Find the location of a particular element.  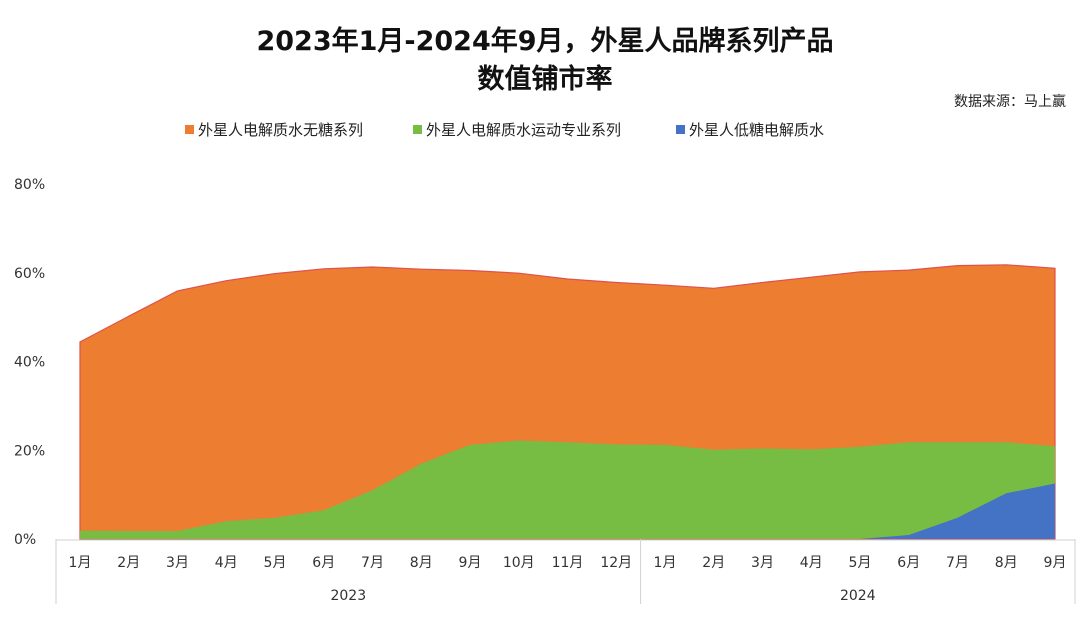

legend: 外星人电解质水无糖系列 外星人电解质水运动专业系列 外星人低糖电解质水 is located at coordinates (504, 130).